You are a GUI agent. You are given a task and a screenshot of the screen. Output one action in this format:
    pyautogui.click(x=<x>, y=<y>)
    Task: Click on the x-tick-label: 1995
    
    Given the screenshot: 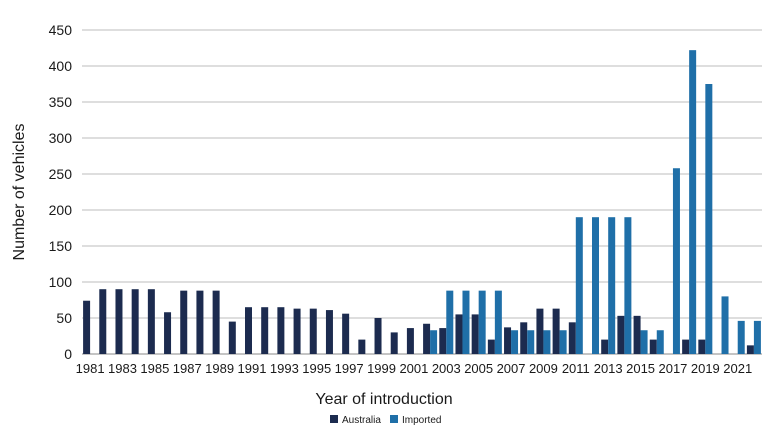 What is the action you would take?
    pyautogui.click(x=316, y=368)
    